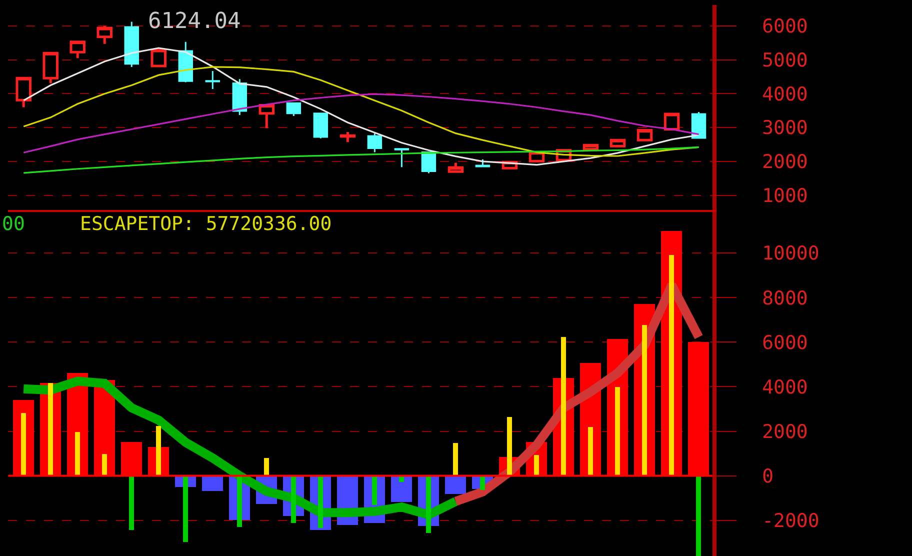 The width and height of the screenshot is (912, 556). What do you see at coordinates (194, 21) in the screenshot?
I see `annotation: 6124.04` at bounding box center [194, 21].